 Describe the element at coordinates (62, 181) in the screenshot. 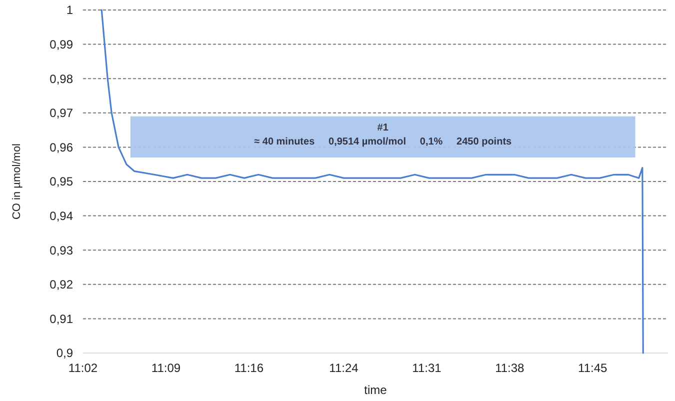

I see `y-tick-label: 0,95` at that location.